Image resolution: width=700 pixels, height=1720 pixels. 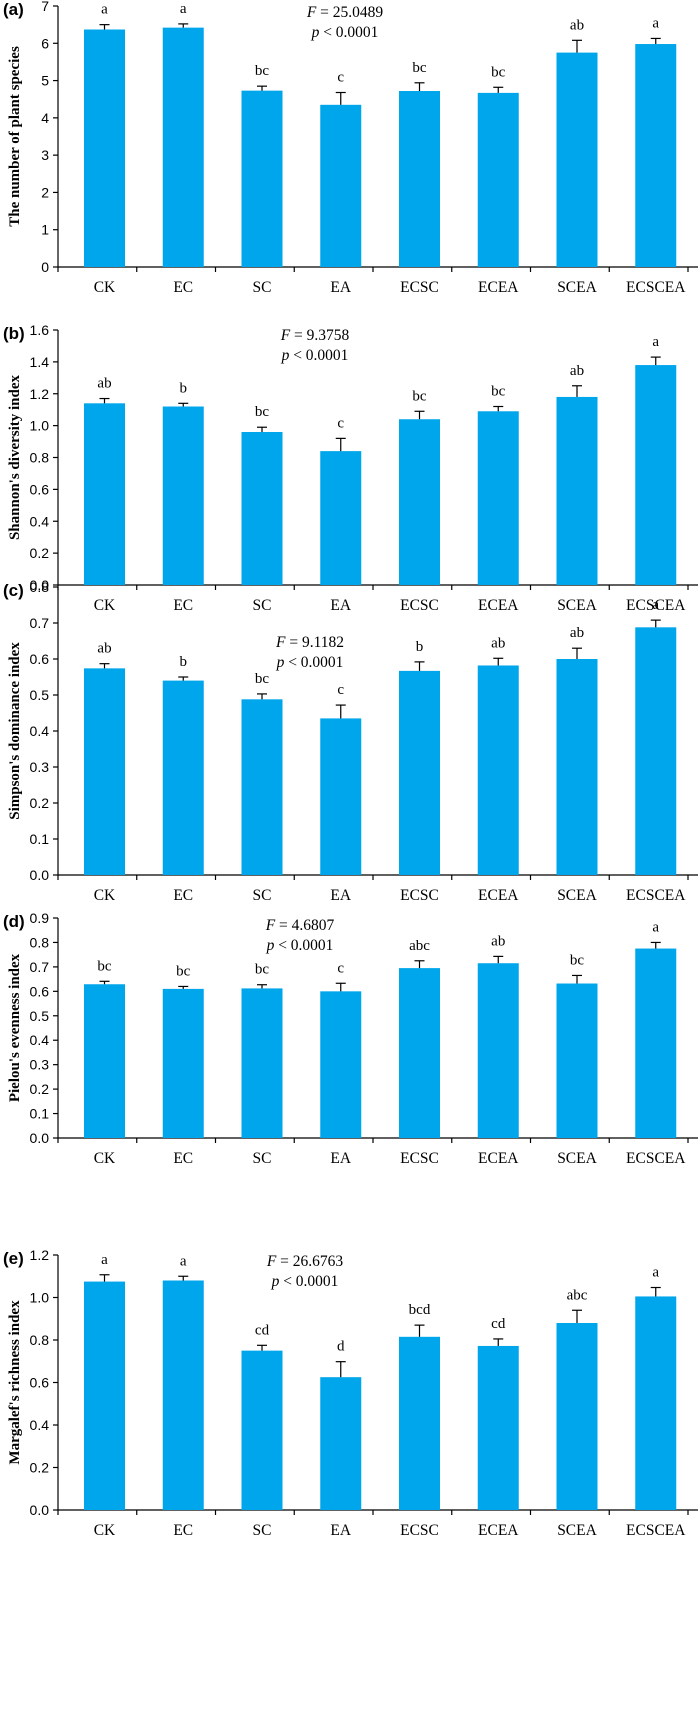 I want to click on panel-label: (d), so click(x=14, y=921).